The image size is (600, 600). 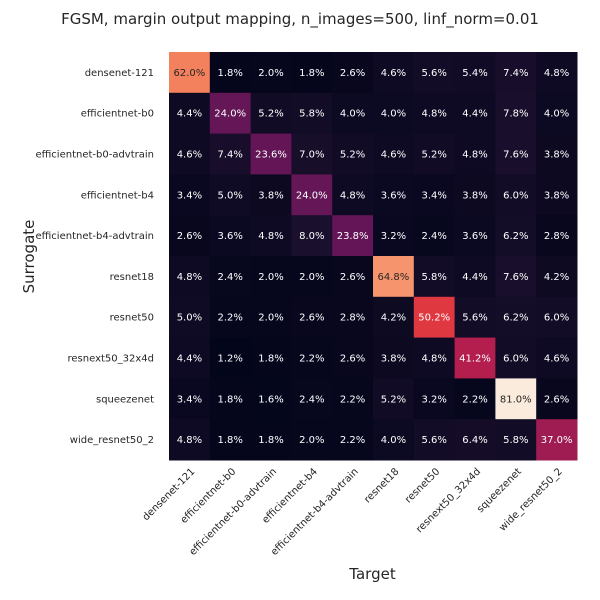 I want to click on heatmap-cell-label: 41.2%, so click(x=475, y=359).